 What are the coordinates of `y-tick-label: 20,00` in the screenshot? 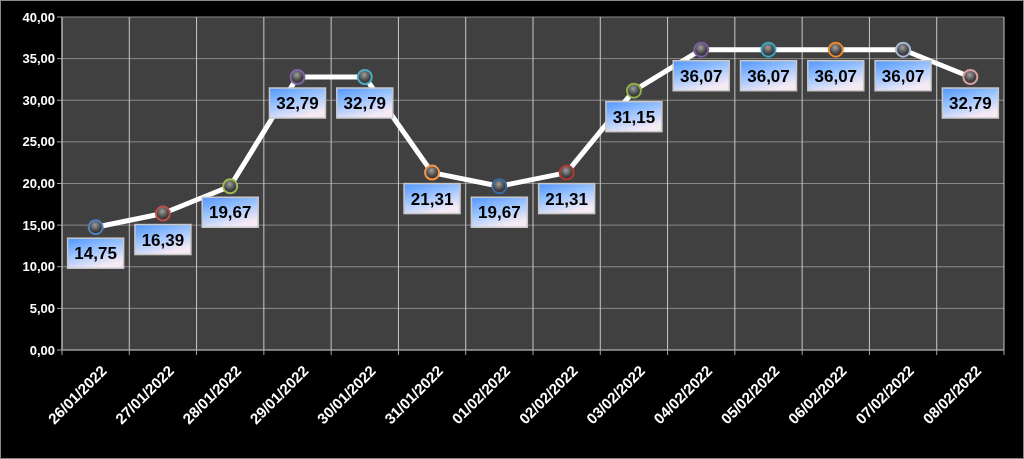 It's located at (38, 184).